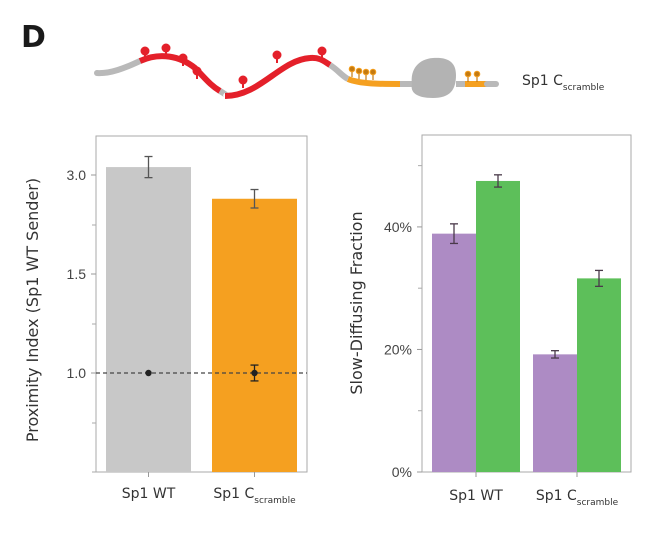 Image resolution: width=669 pixels, height=535 pixels. I want to click on y-axis-title: Slow-Diffusing Fraction, so click(356, 302).